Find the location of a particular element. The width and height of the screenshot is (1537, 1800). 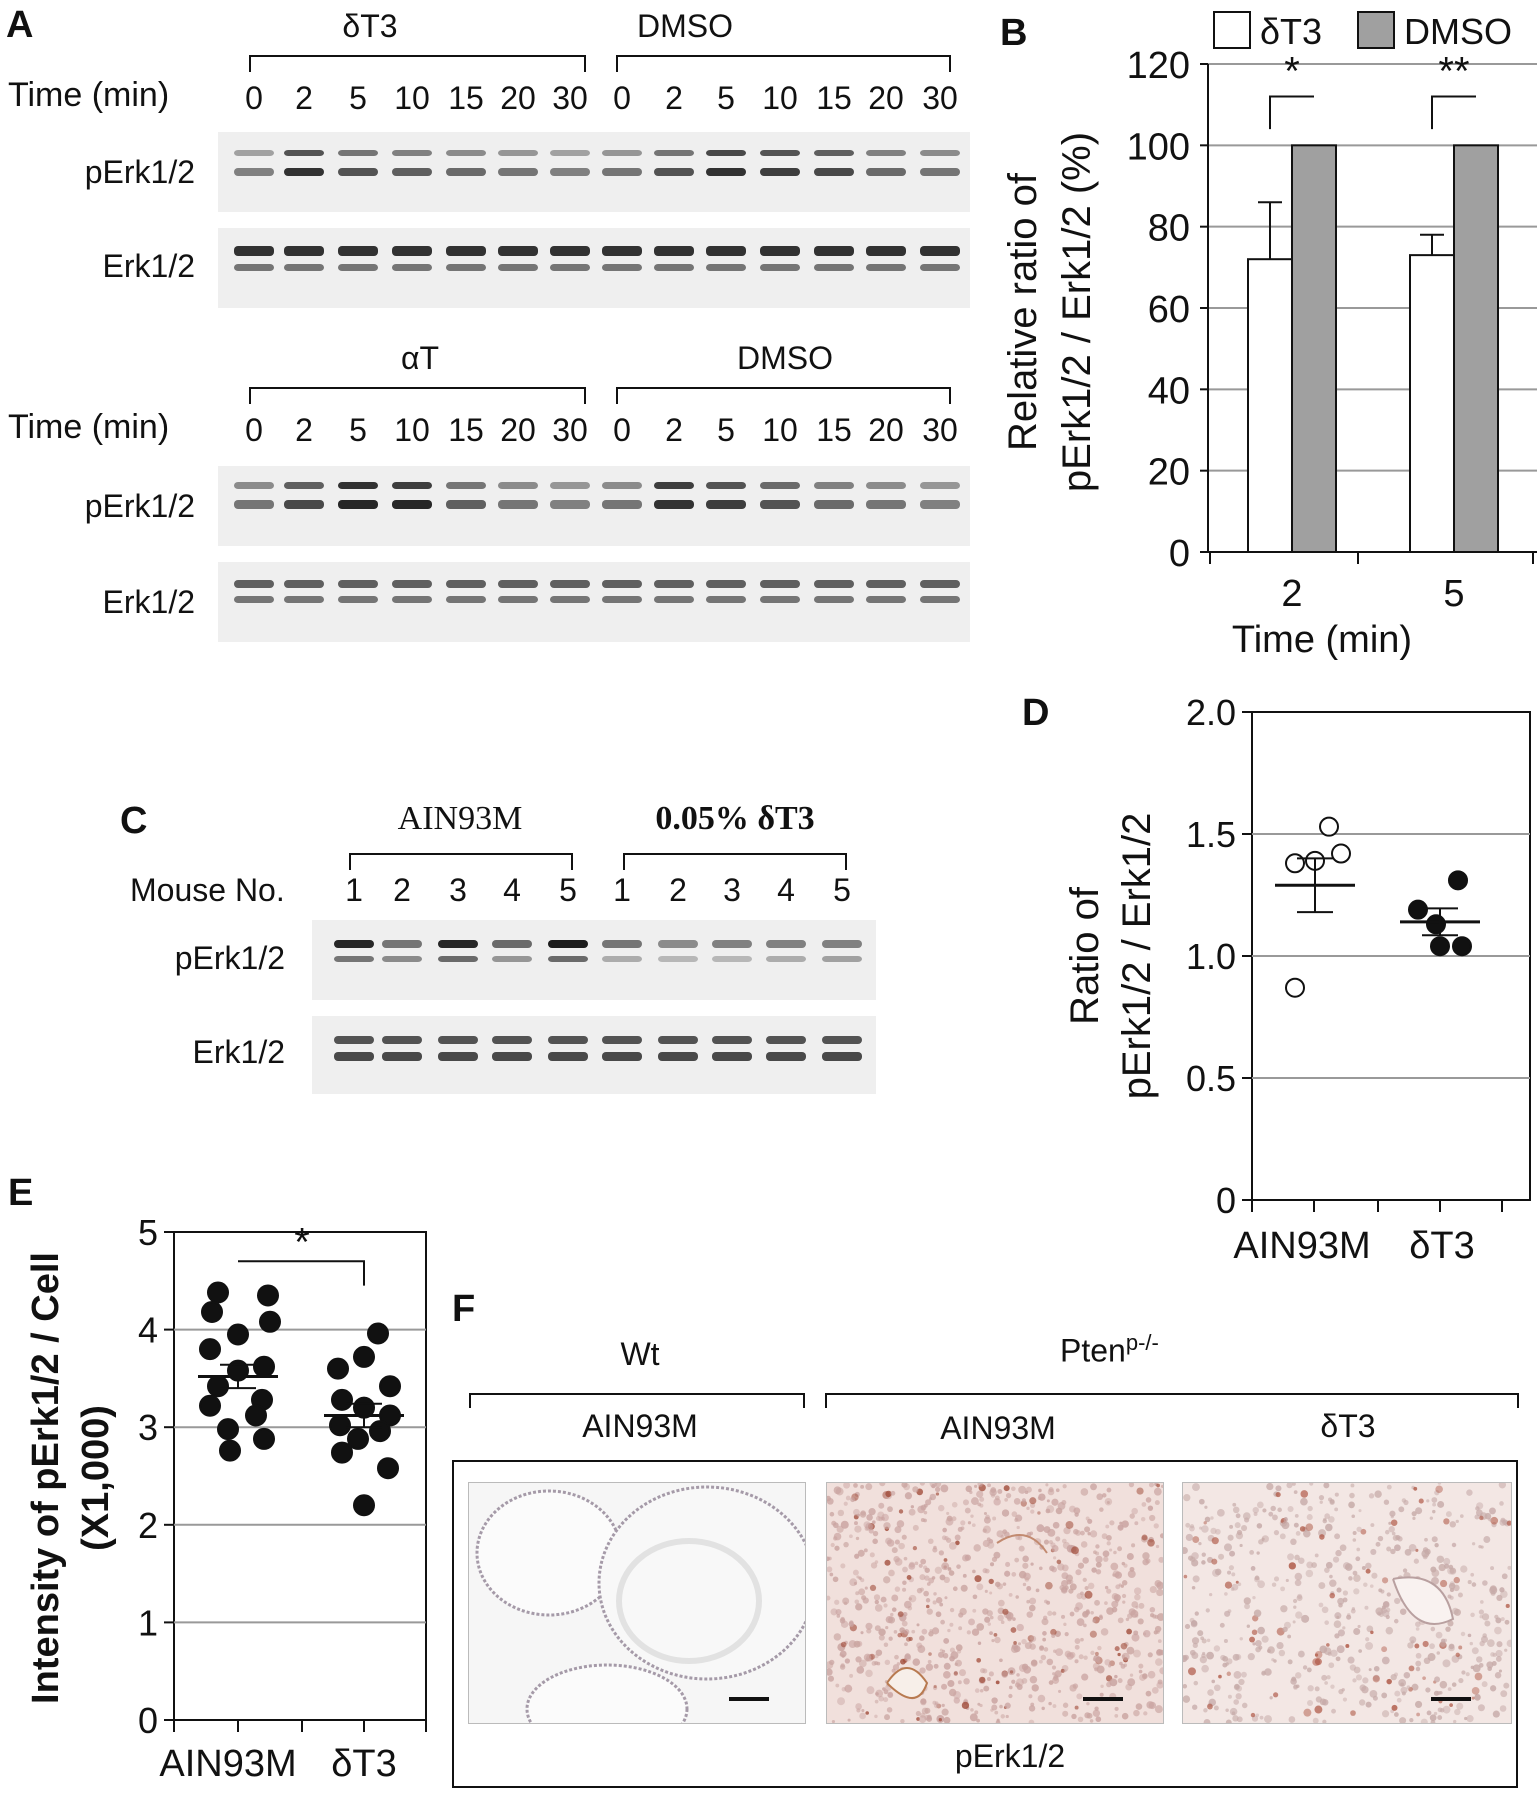

panelf-pten-dt3-tissue is located at coordinates (1347, 1603).